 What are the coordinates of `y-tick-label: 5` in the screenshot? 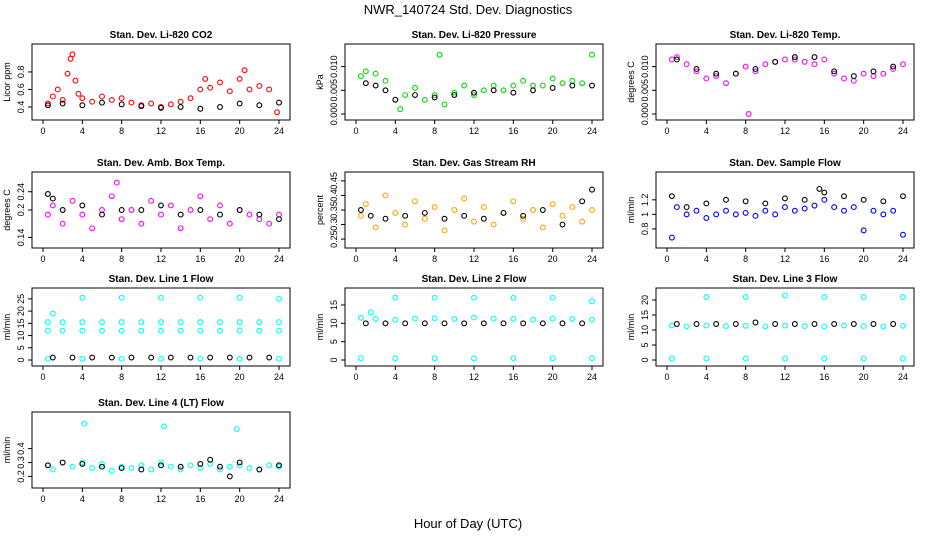 It's located at (334, 341).